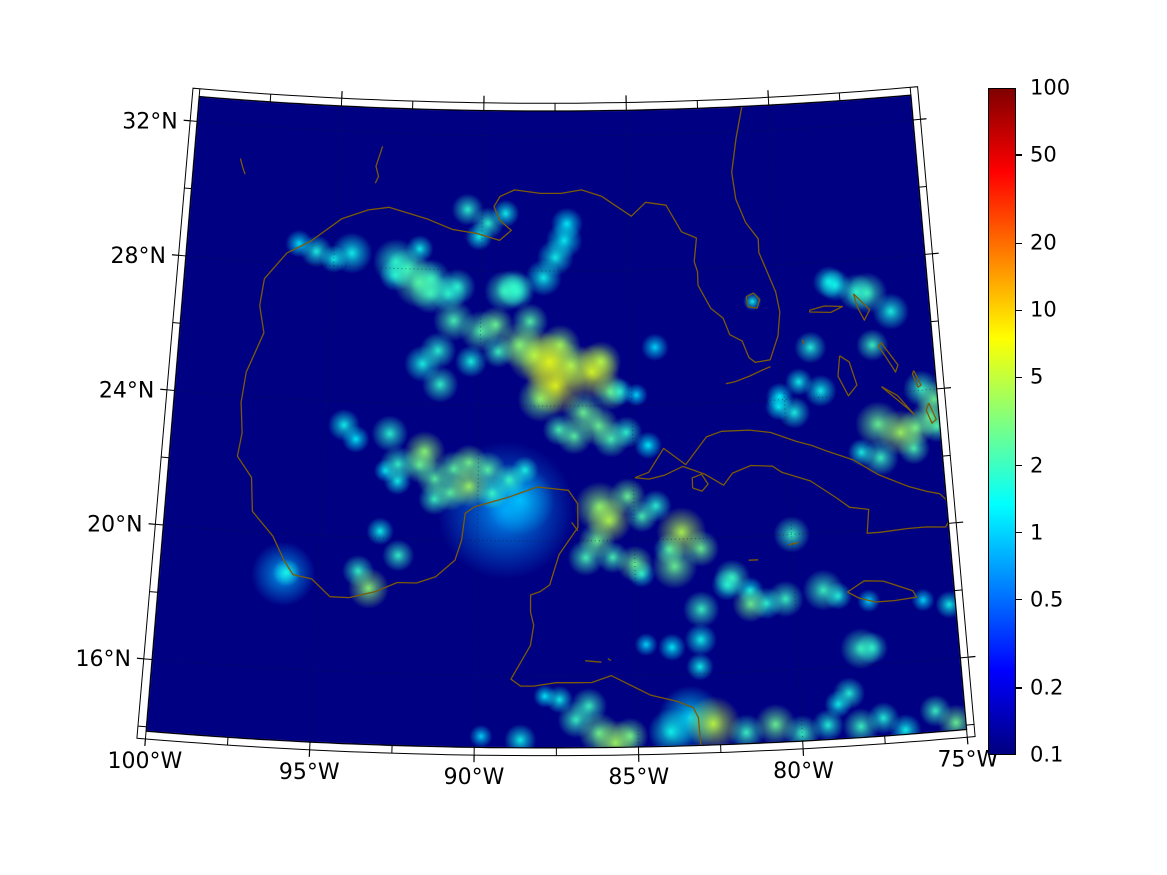  What do you see at coordinates (1043, 154) in the screenshot?
I see `colorbar-tick-label: 50` at bounding box center [1043, 154].